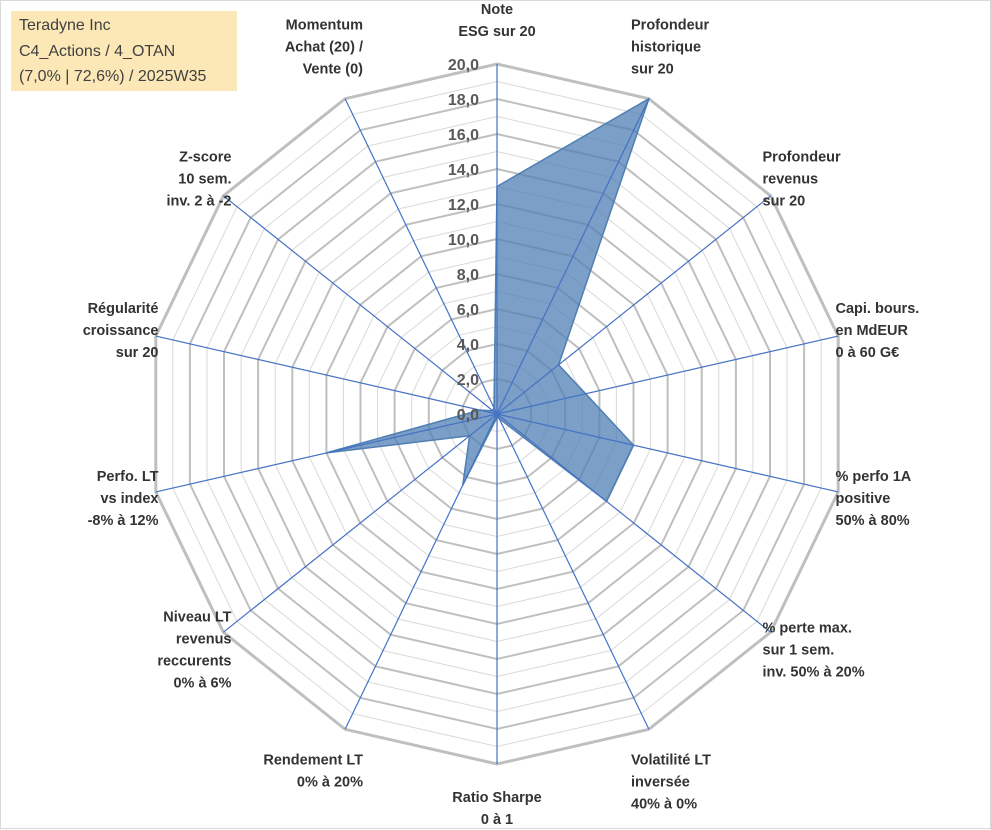 The image size is (991, 830). What do you see at coordinates (874, 477) in the screenshot?
I see `axis-label-line: % perfo 1A` at bounding box center [874, 477].